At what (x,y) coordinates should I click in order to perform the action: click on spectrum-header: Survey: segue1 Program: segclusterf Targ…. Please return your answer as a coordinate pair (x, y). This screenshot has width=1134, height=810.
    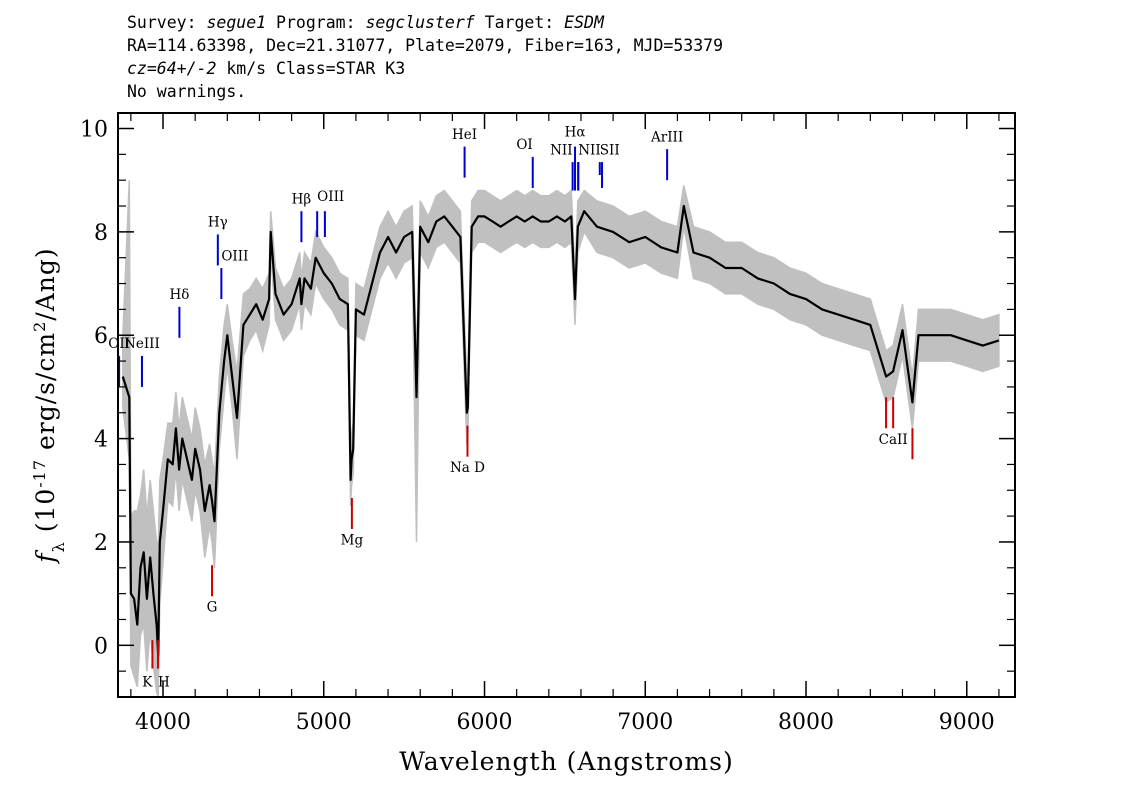
    Looking at the image, I should click on (425, 57).